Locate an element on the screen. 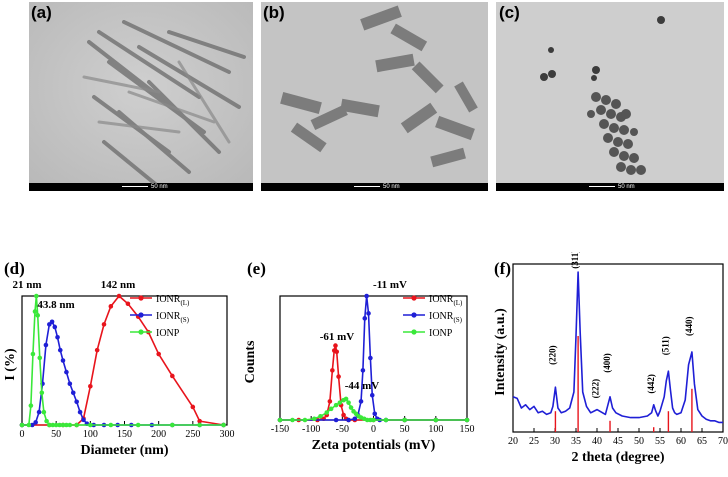 This screenshot has width=728, height=477. legend-label: IONP is located at coordinates (168, 333).